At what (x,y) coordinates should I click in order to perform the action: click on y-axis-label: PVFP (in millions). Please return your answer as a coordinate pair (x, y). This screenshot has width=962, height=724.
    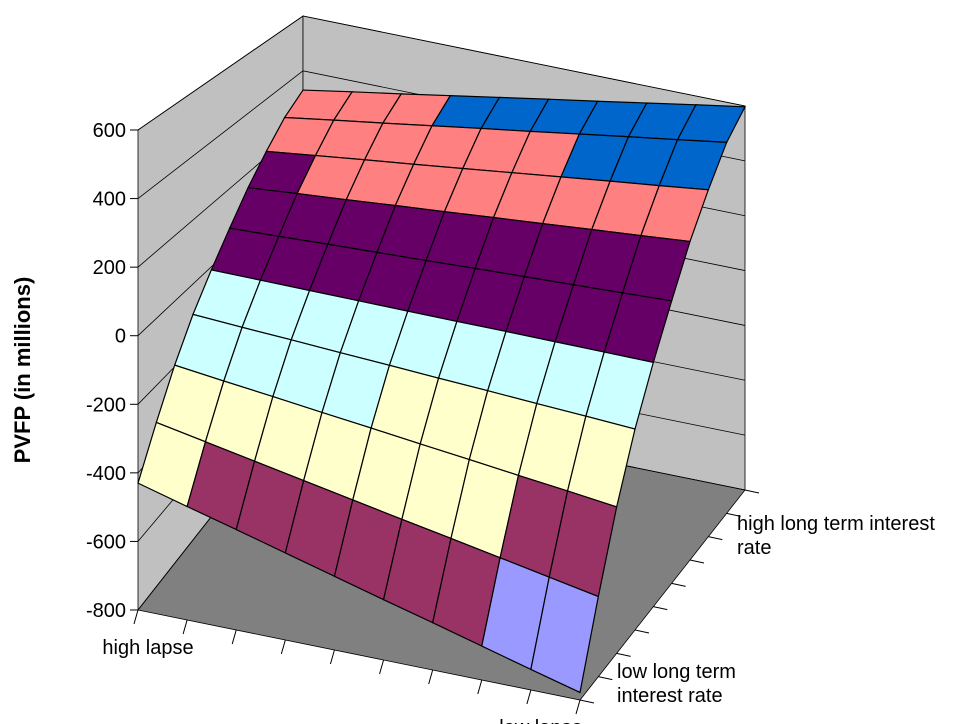
    Looking at the image, I should click on (22, 370).